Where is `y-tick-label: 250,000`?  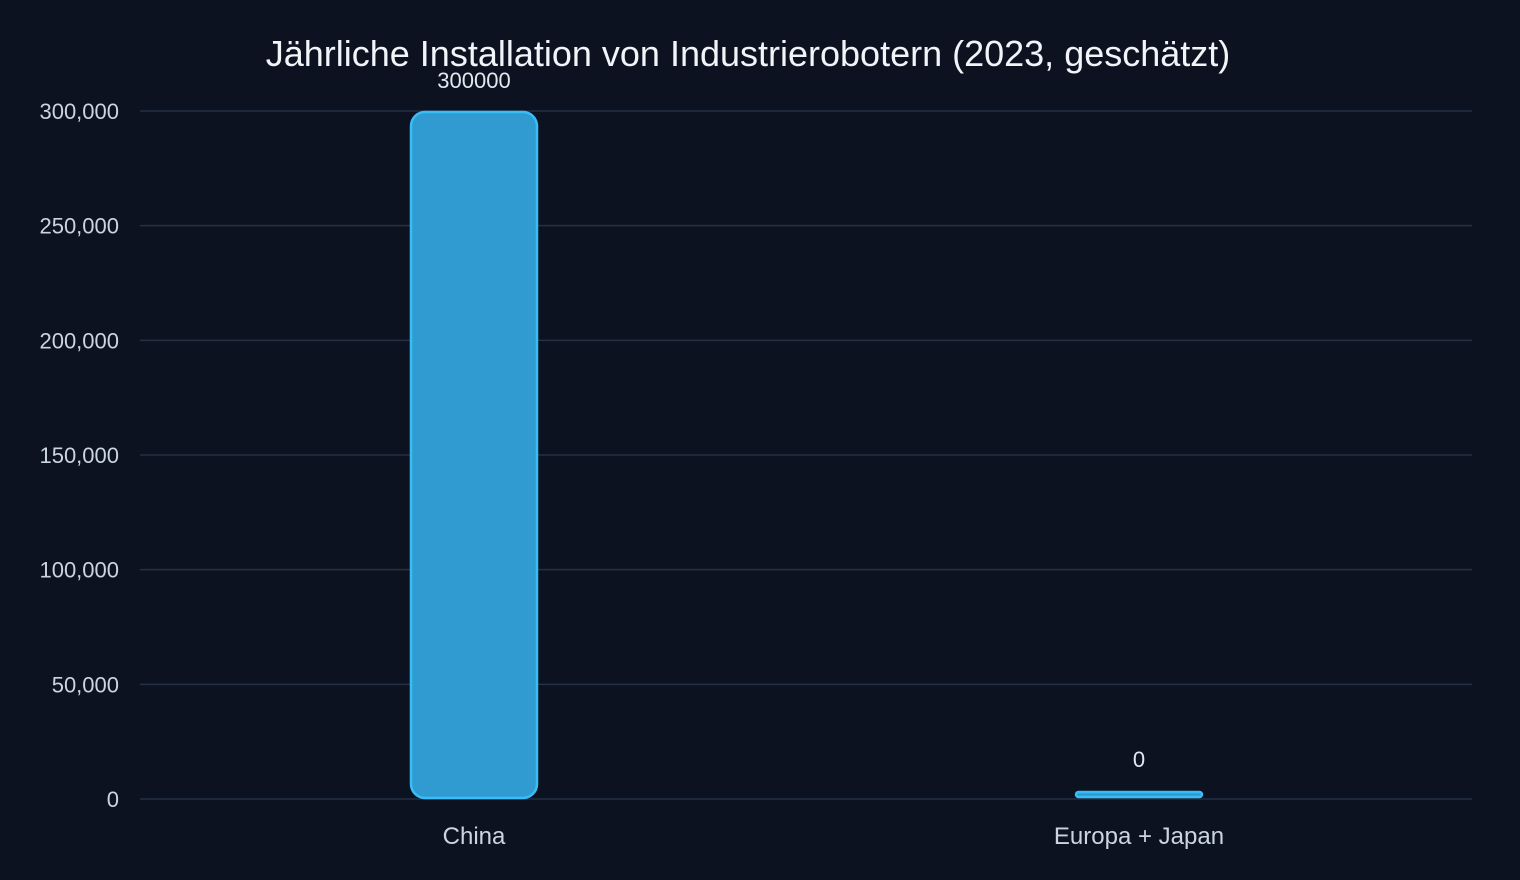 y-tick-label: 250,000 is located at coordinates (79, 226).